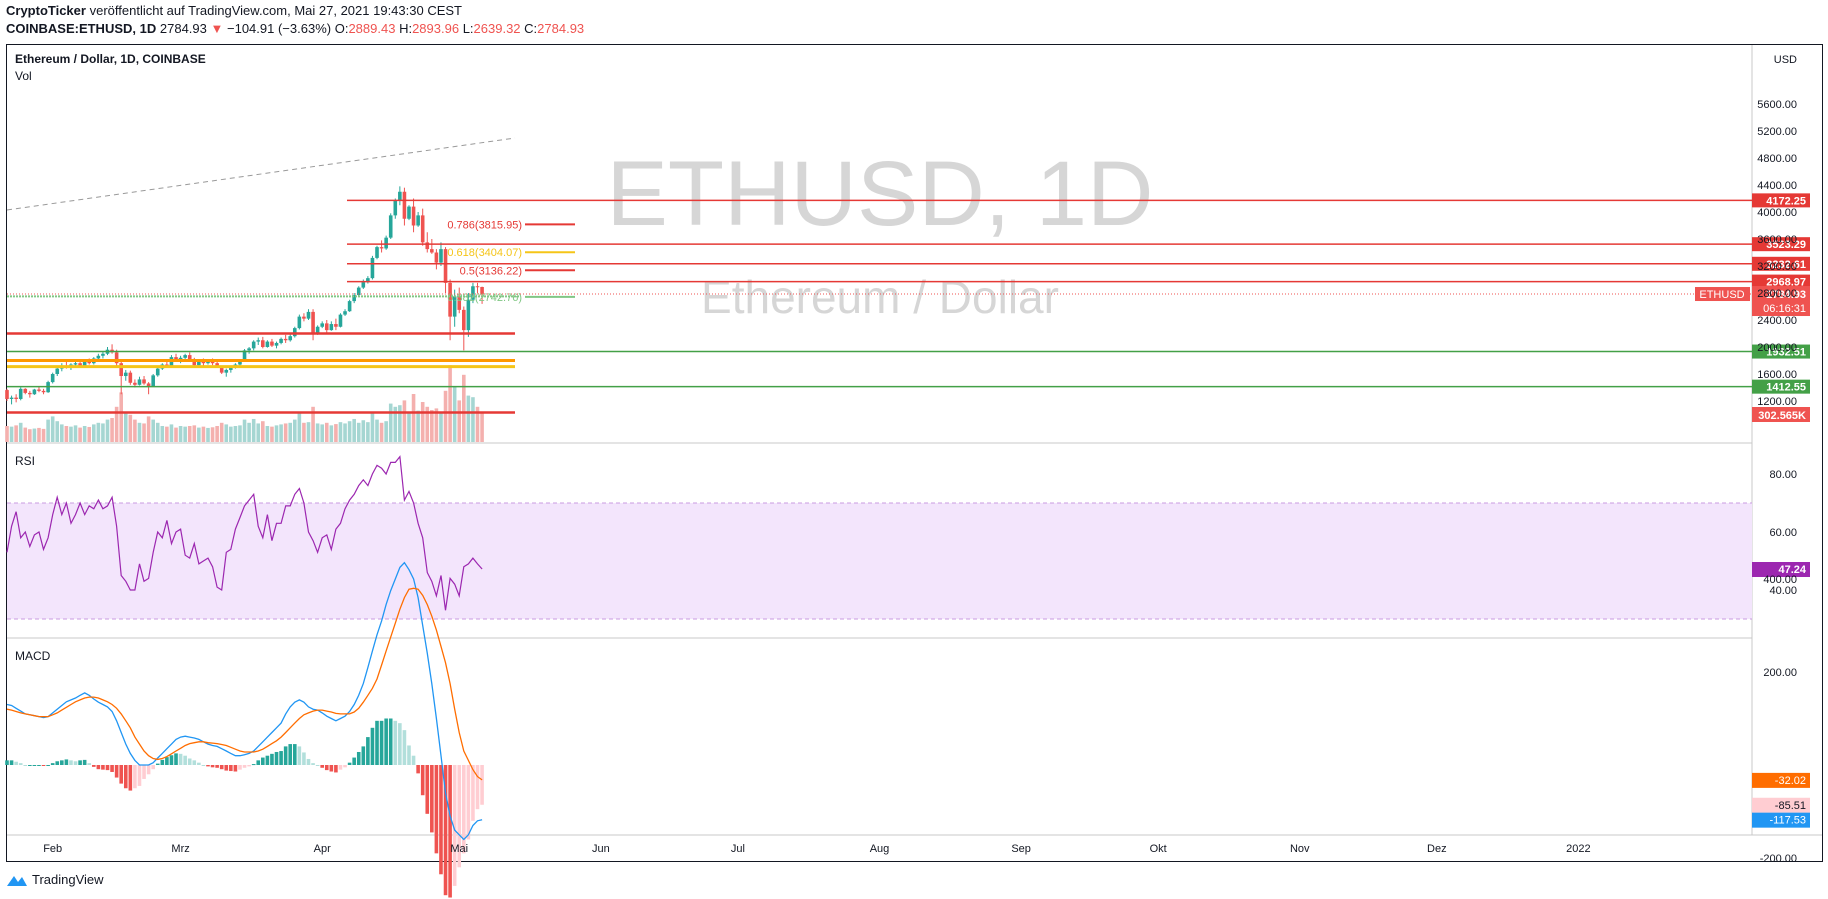 The height and width of the screenshot is (899, 1828). I want to click on macd-title: MACD, so click(33, 656).